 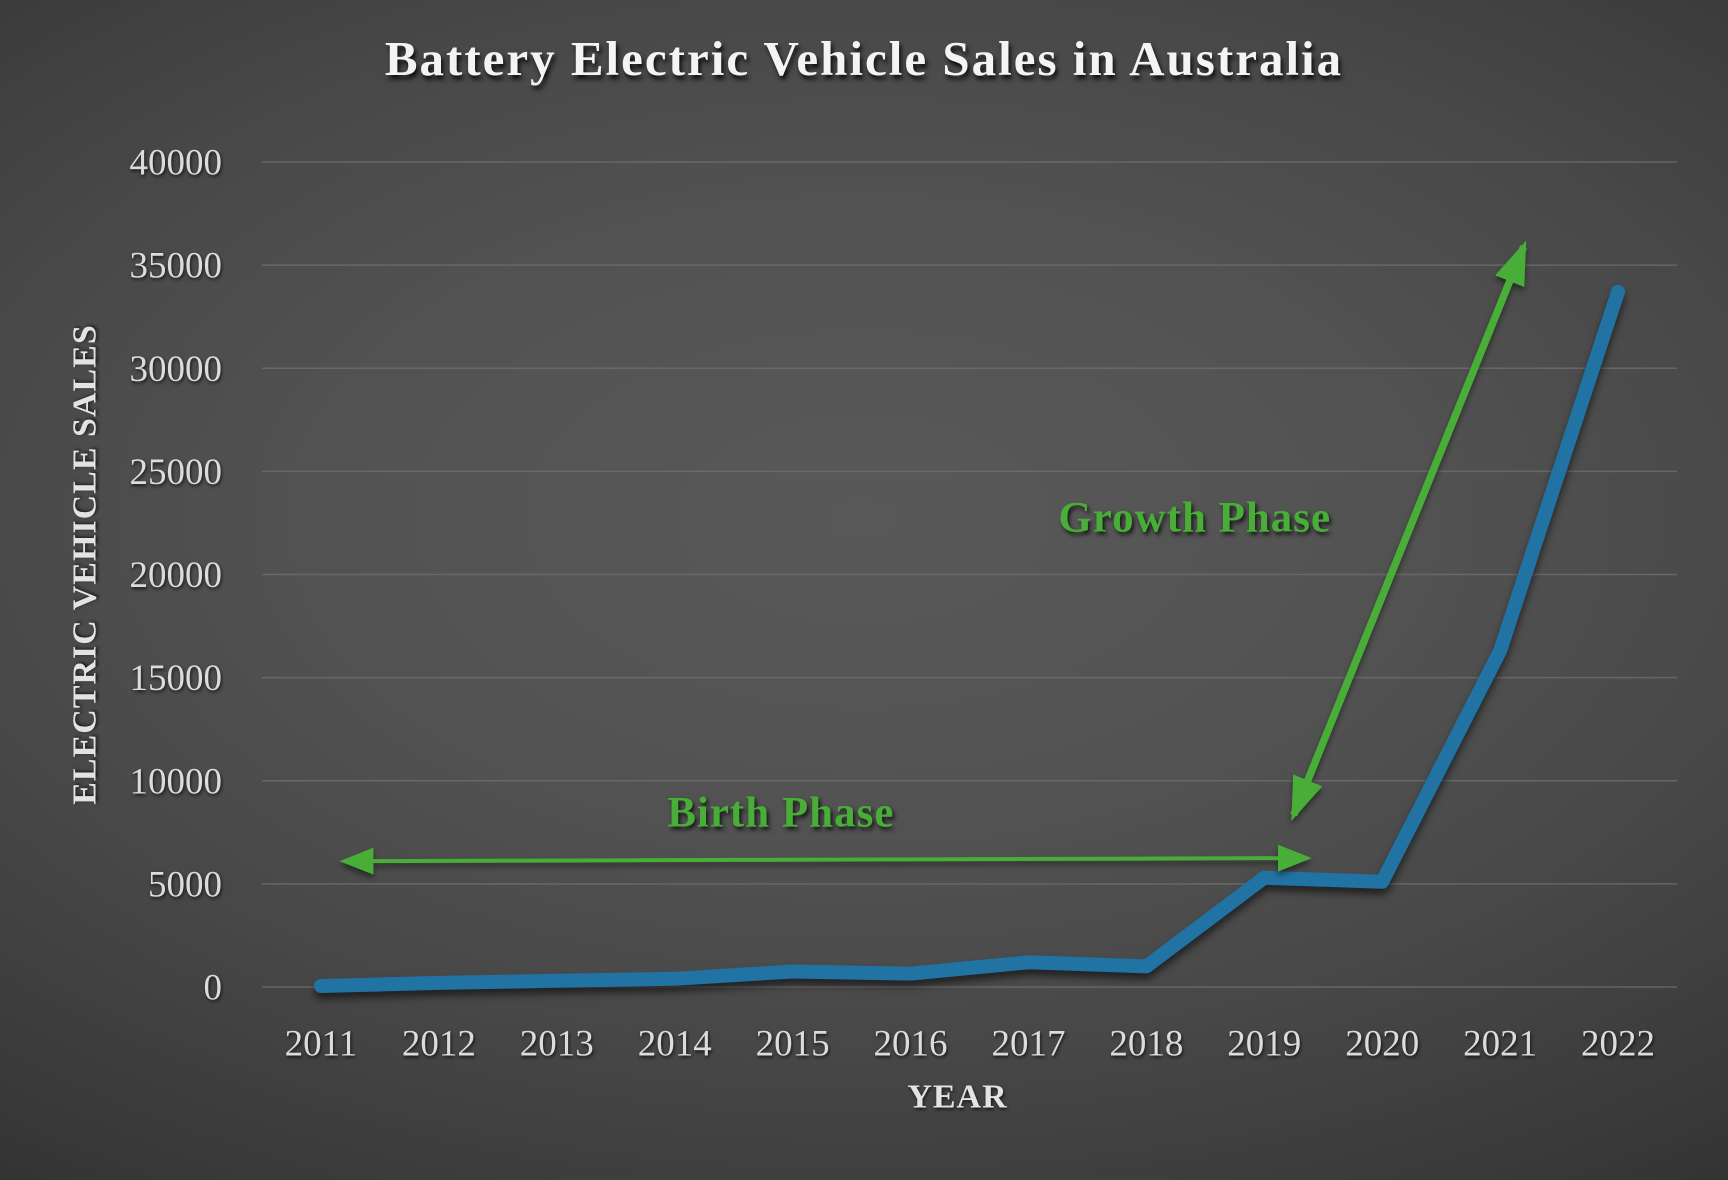 I want to click on x-axis-title: YEAR, so click(x=957, y=1097).